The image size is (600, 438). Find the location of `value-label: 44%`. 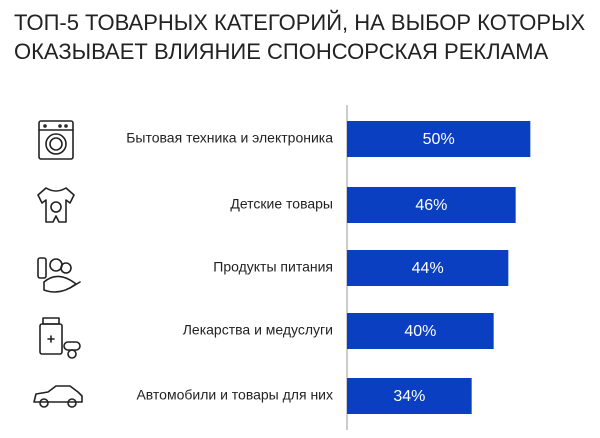

value-label: 44% is located at coordinates (428, 268).